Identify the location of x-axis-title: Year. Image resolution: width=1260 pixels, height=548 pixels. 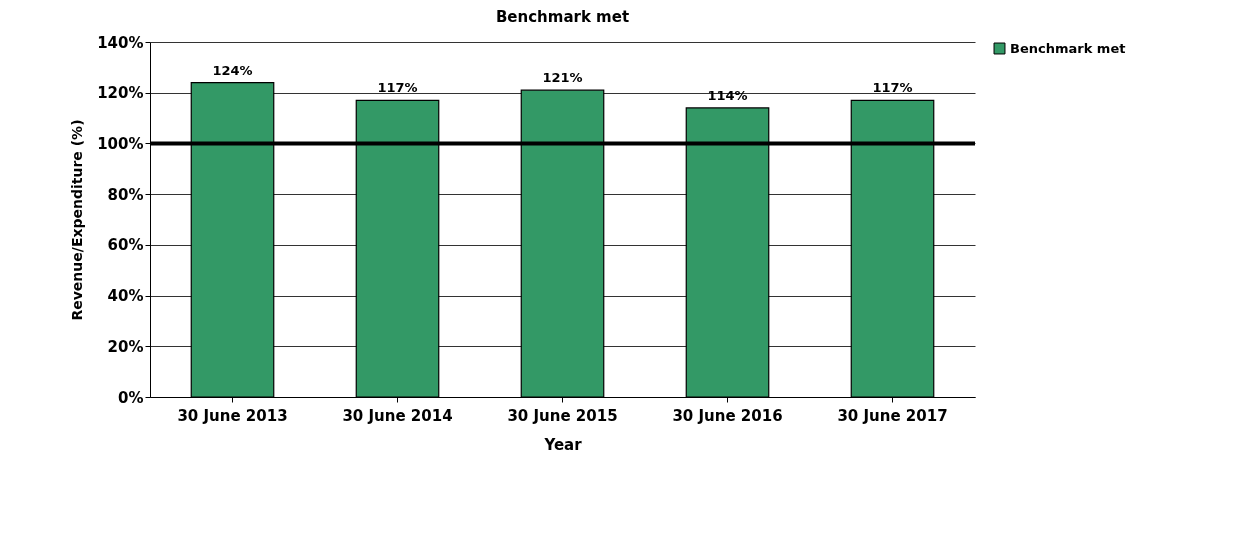
(563, 444).